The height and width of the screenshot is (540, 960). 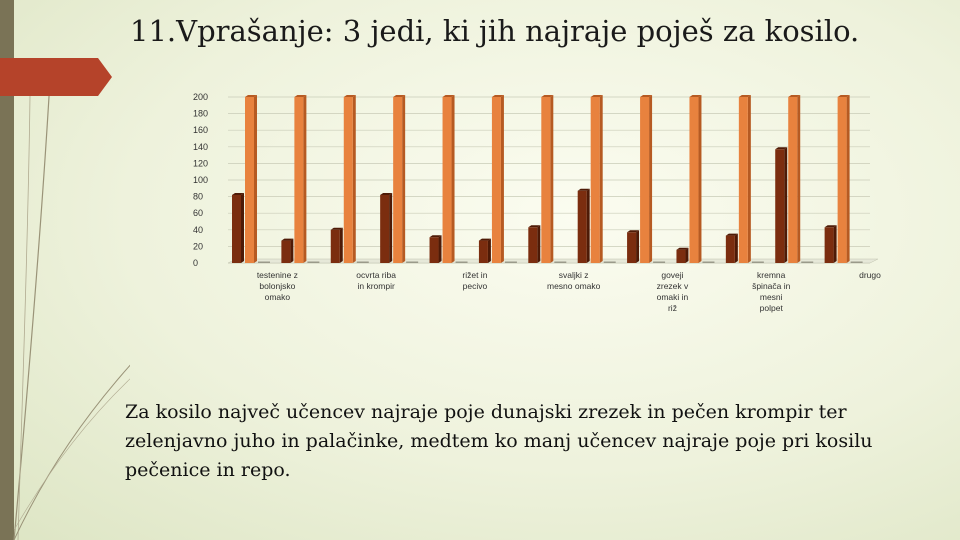 What do you see at coordinates (574, 275) in the screenshot?
I see `category-label-line: svaljki z` at bounding box center [574, 275].